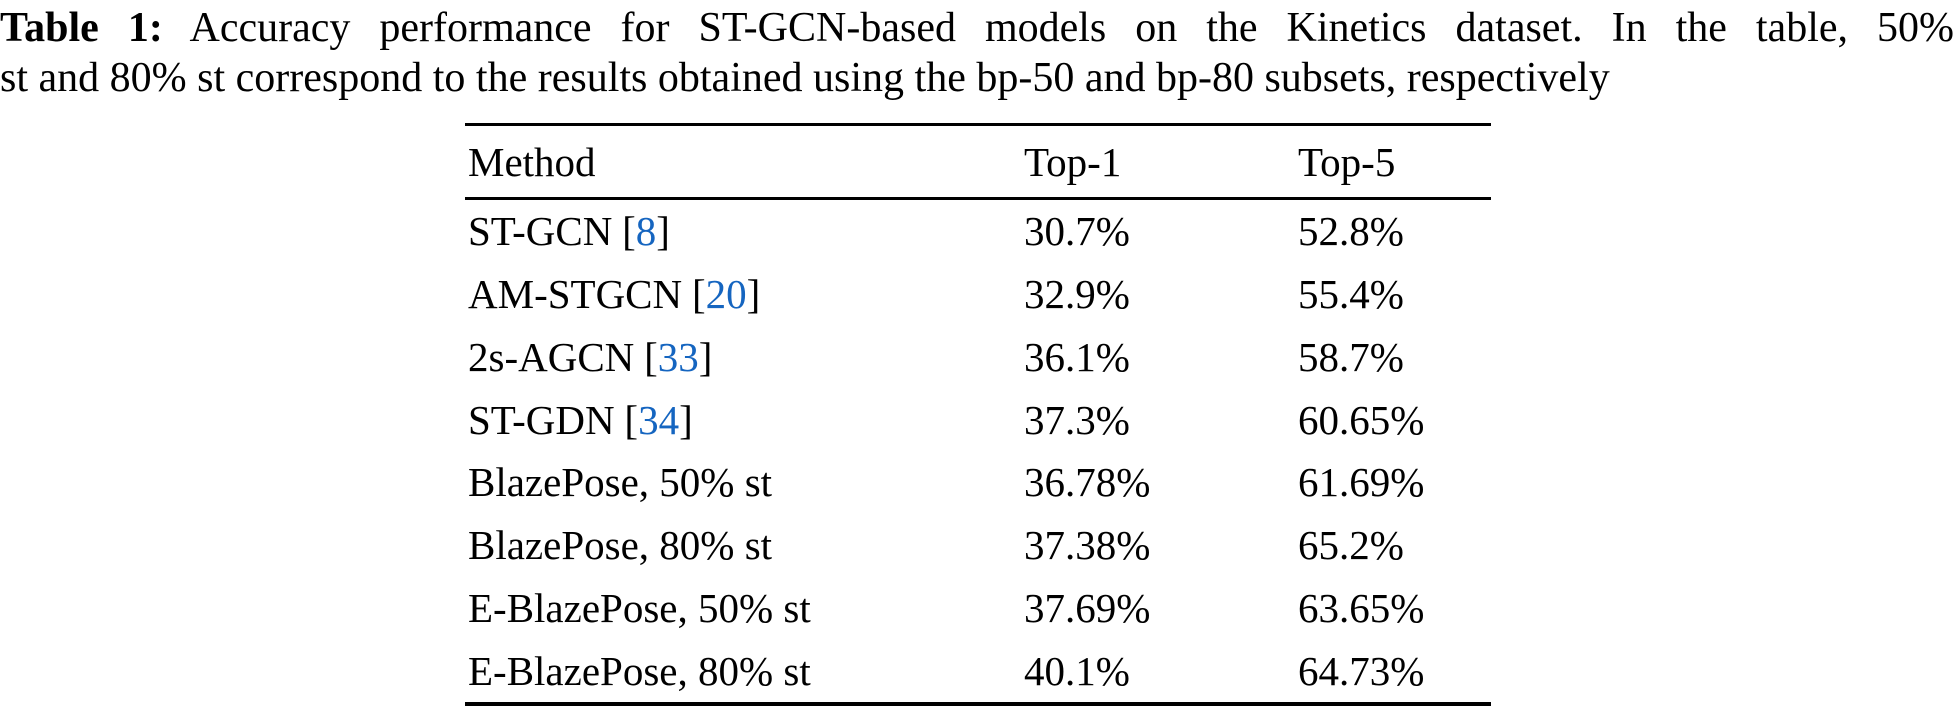  I want to click on citation-number: 34, so click(659, 419).